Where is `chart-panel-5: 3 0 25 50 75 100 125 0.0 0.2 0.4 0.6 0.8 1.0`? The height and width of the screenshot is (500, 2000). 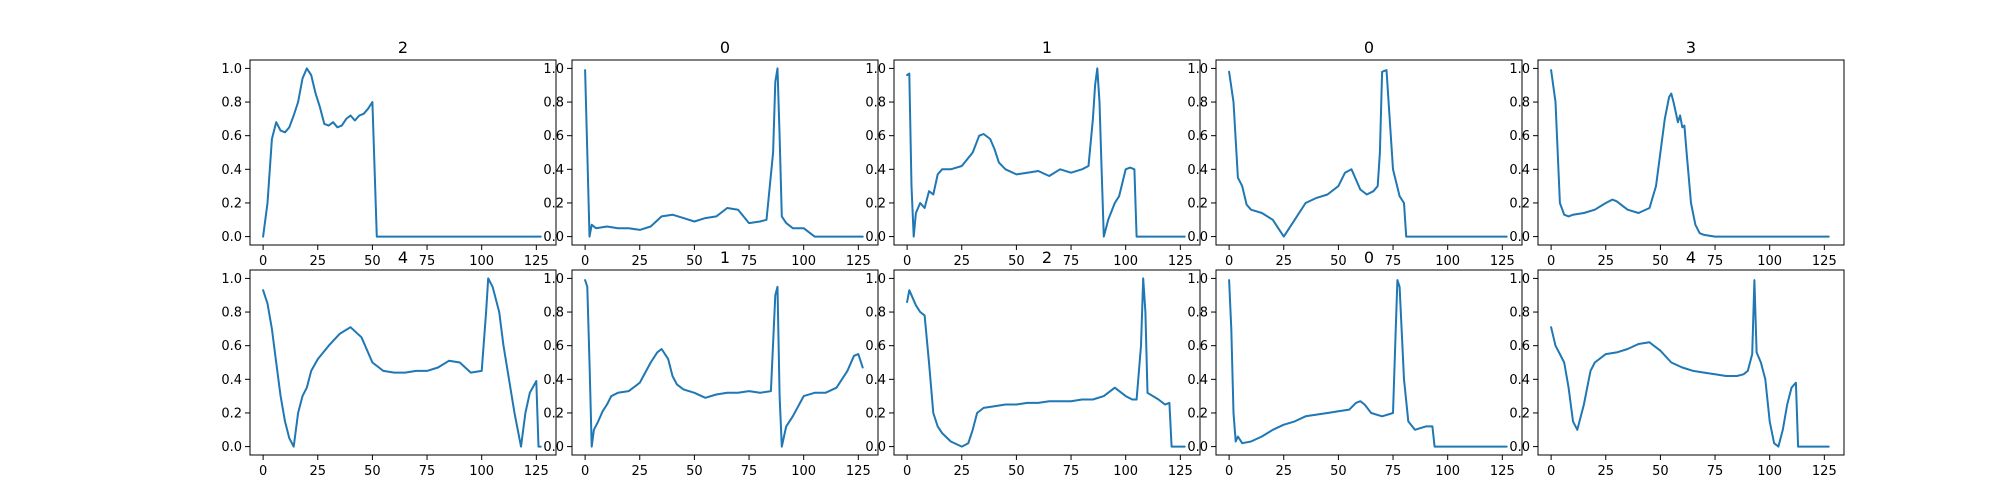 chart-panel-5: 3 0 25 50 75 100 125 0.0 0.2 0.4 0.6 0.8 1.0 is located at coordinates (1677, 153).